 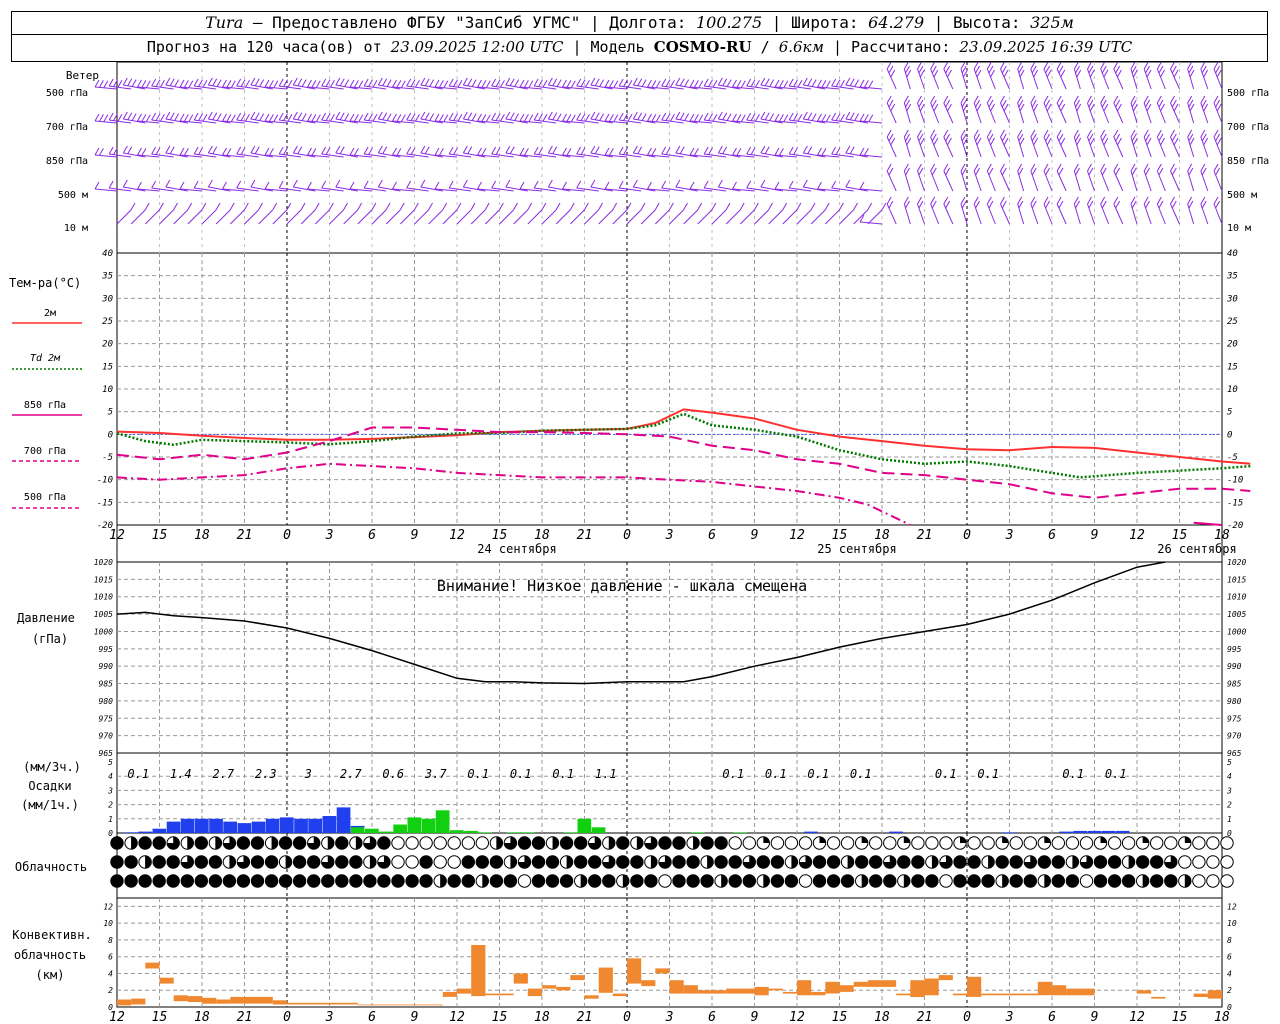 I want to click on pres-ytick-left: 1005, so click(x=103, y=614).